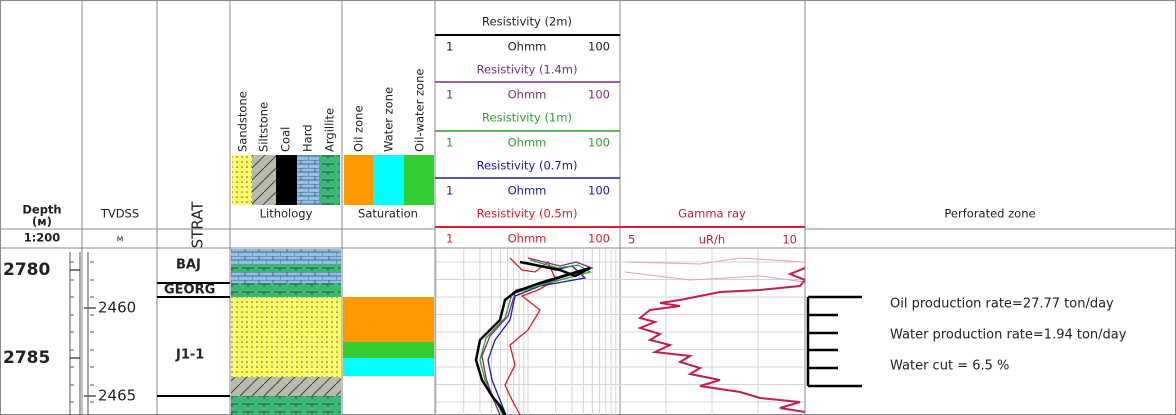 The width and height of the screenshot is (1176, 415). What do you see at coordinates (712, 240) in the screenshot?
I see `scale-unit: uR/h` at bounding box center [712, 240].